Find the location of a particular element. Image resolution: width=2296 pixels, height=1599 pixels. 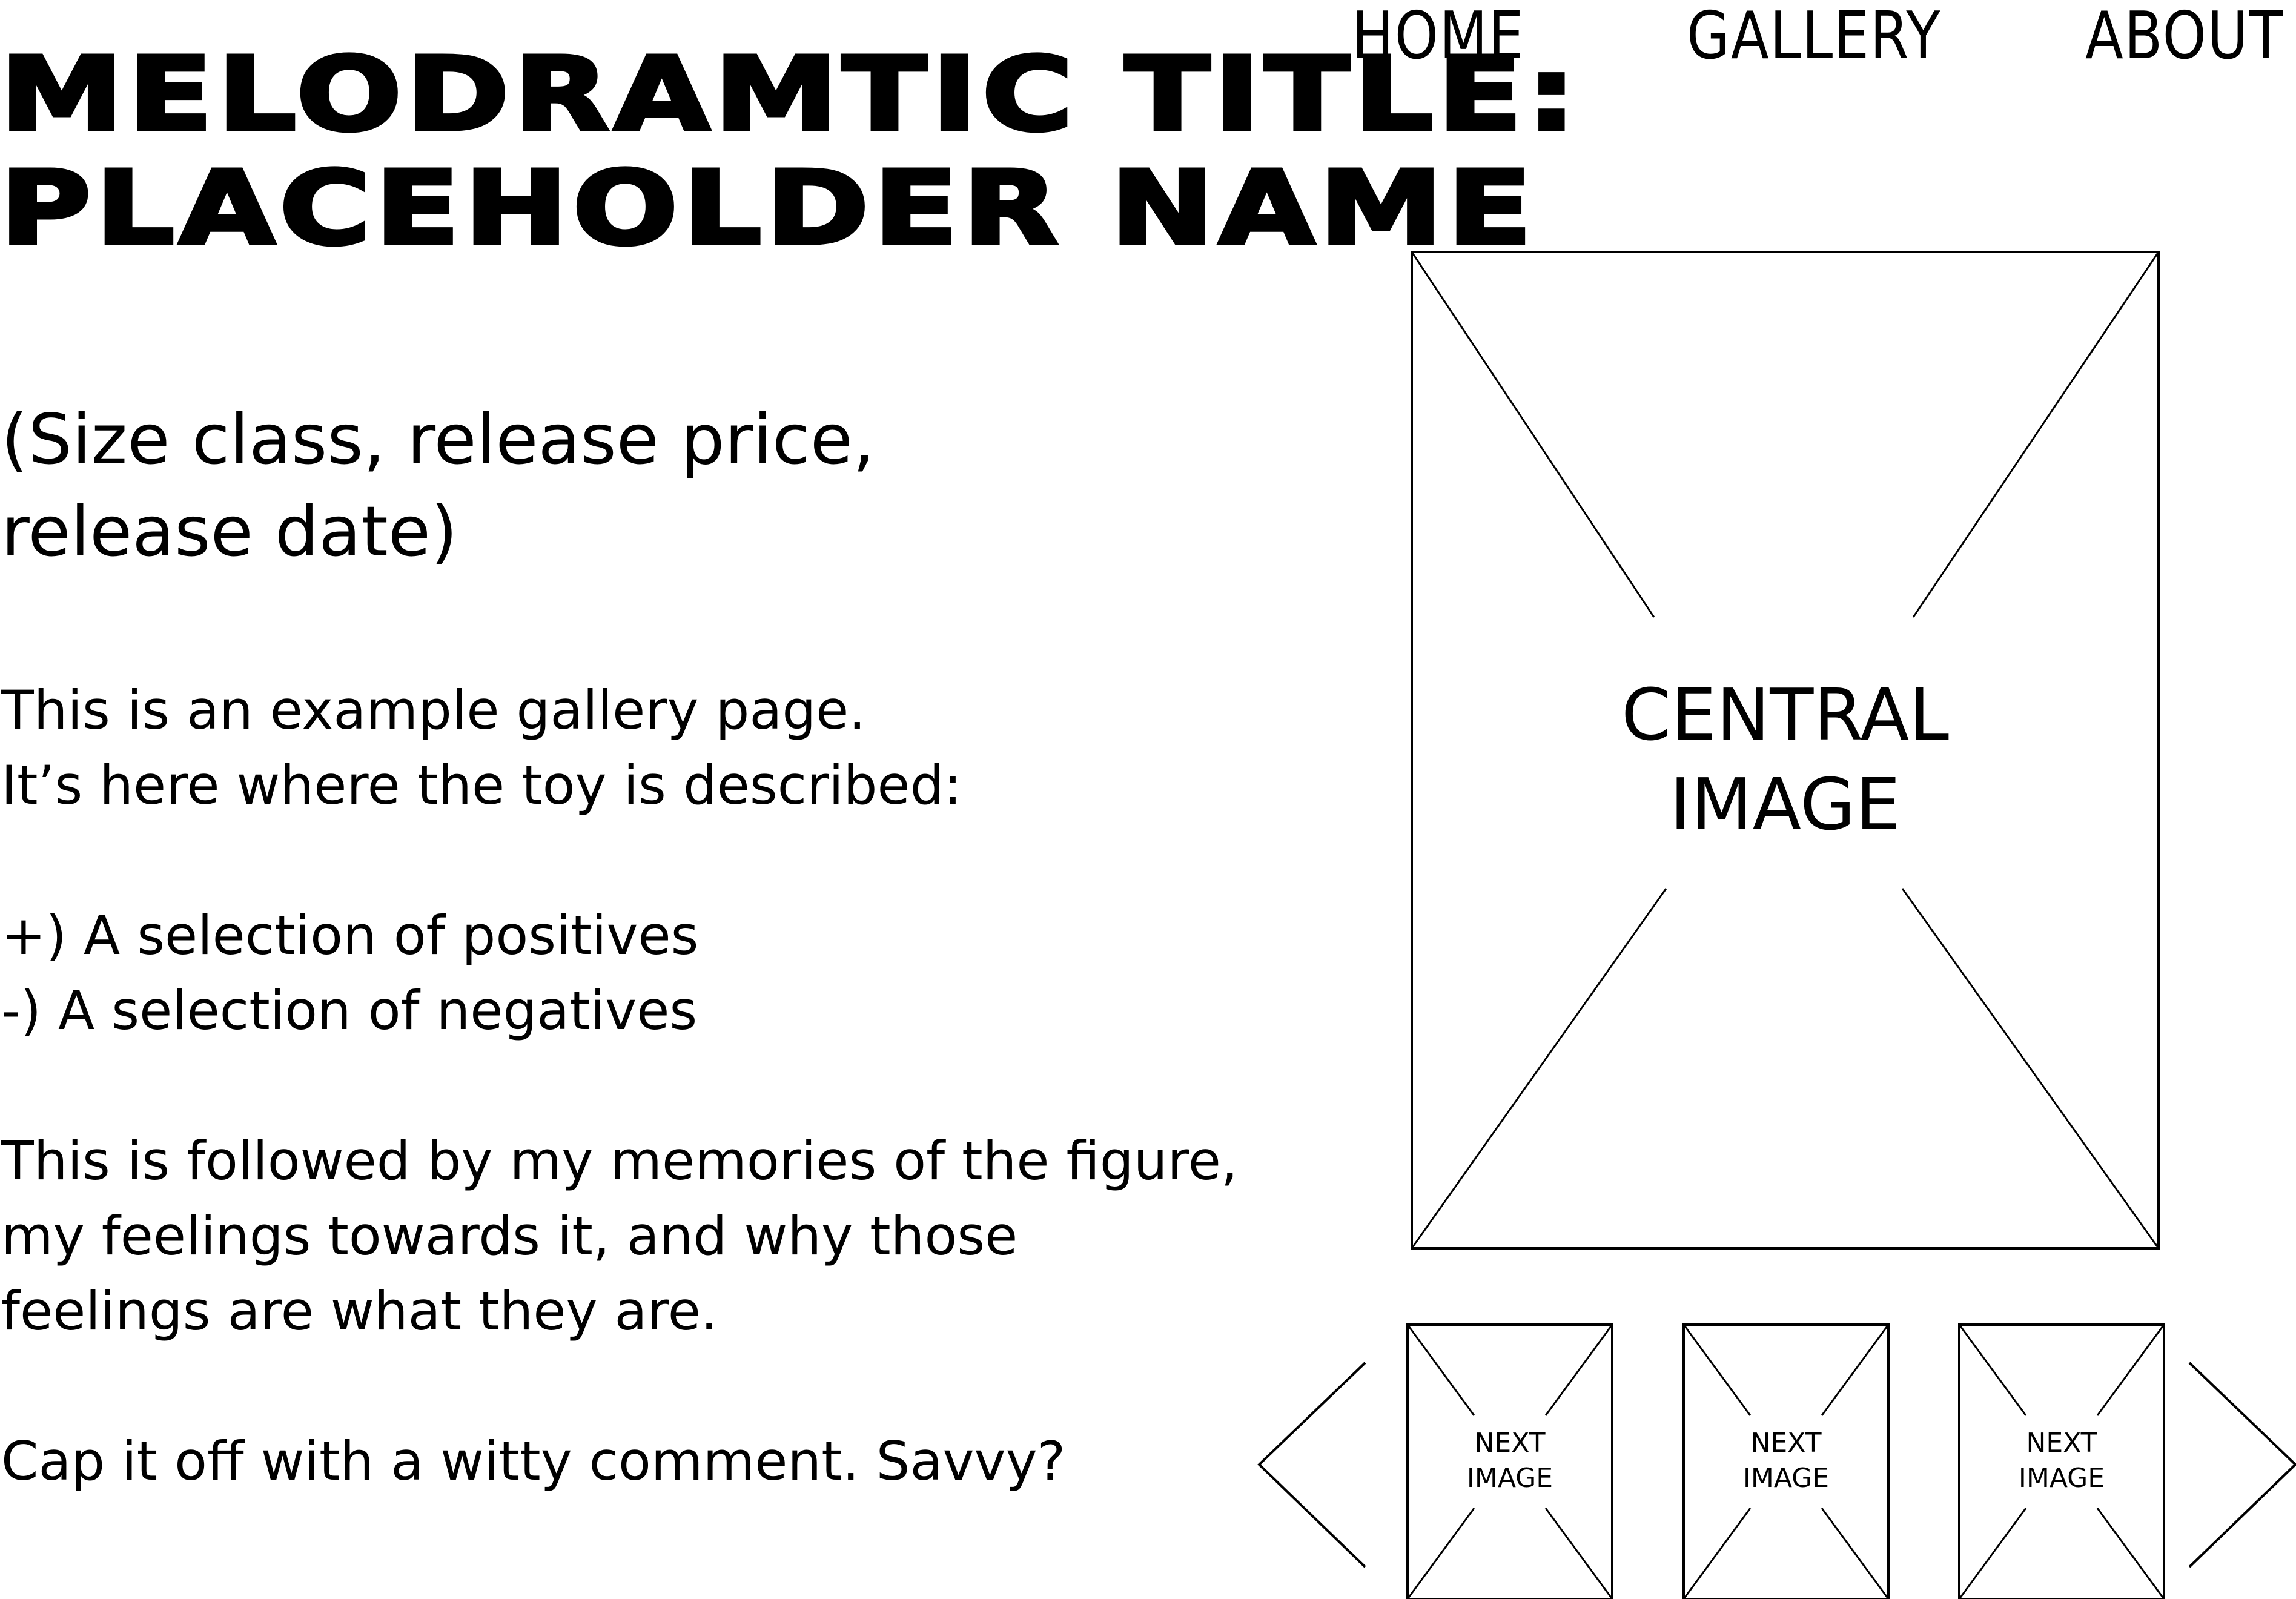

page-title-line-2: PLACEHOLDER NAME is located at coordinates (768, 208).